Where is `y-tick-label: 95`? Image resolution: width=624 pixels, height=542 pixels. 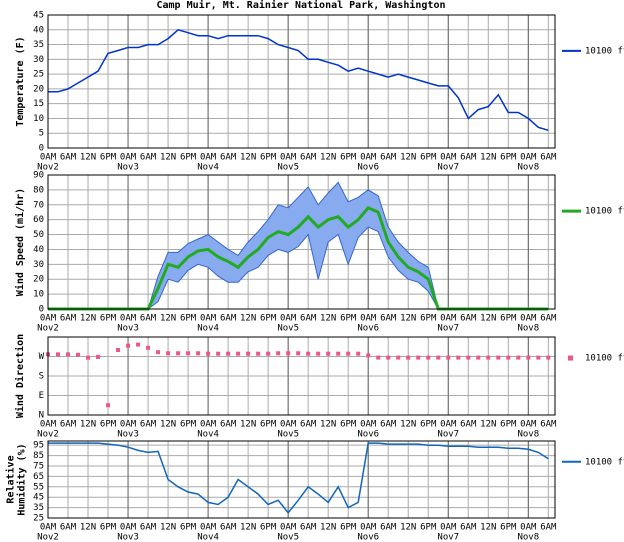
y-tick-label: 95 is located at coordinates (38, 446).